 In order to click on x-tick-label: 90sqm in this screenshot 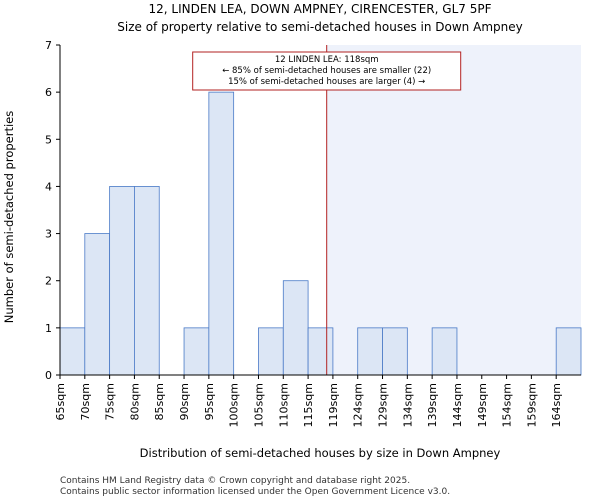, I will do `click(184, 401)`.